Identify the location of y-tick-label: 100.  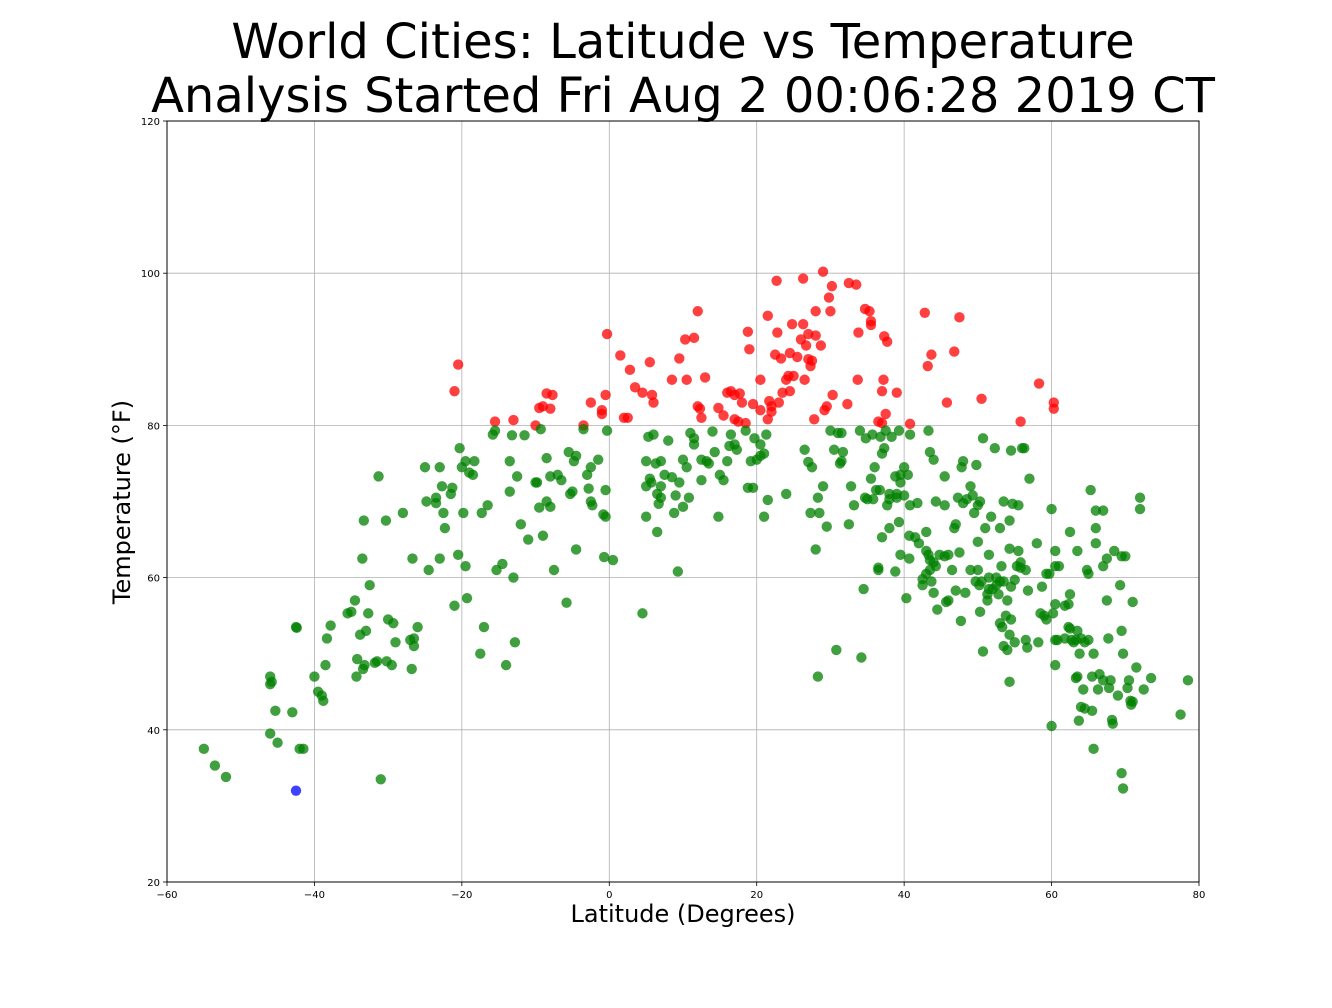
(150, 274).